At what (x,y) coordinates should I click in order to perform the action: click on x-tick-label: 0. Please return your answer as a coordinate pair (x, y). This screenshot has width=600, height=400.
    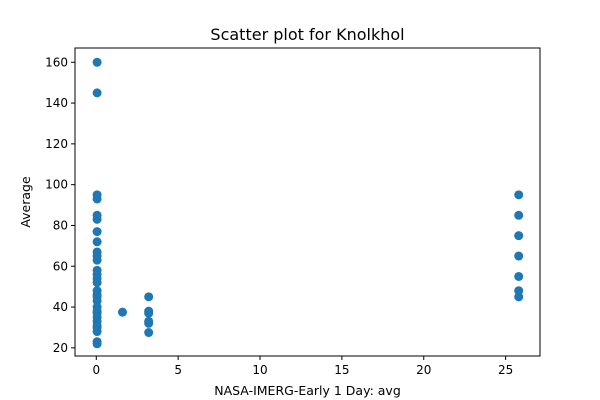
    Looking at the image, I should click on (96, 370).